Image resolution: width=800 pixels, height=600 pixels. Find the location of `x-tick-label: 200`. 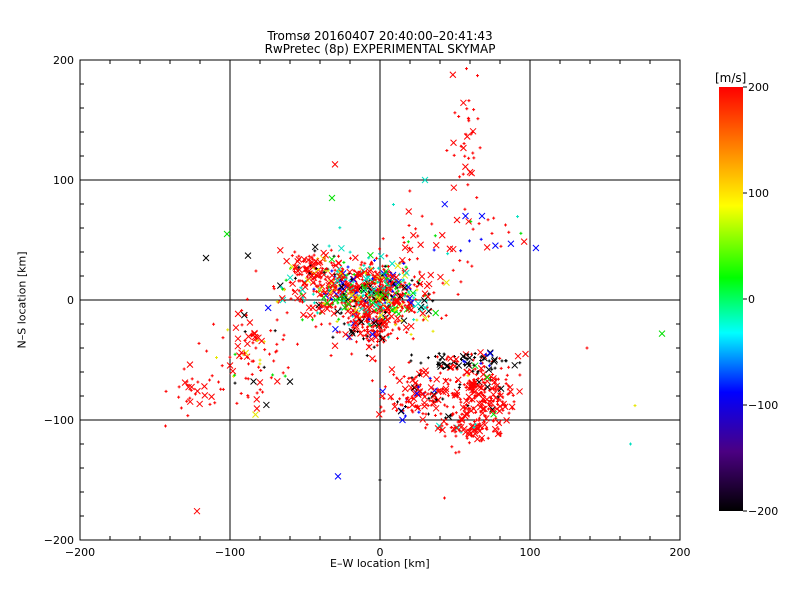

x-tick-label: 200 is located at coordinates (680, 552).